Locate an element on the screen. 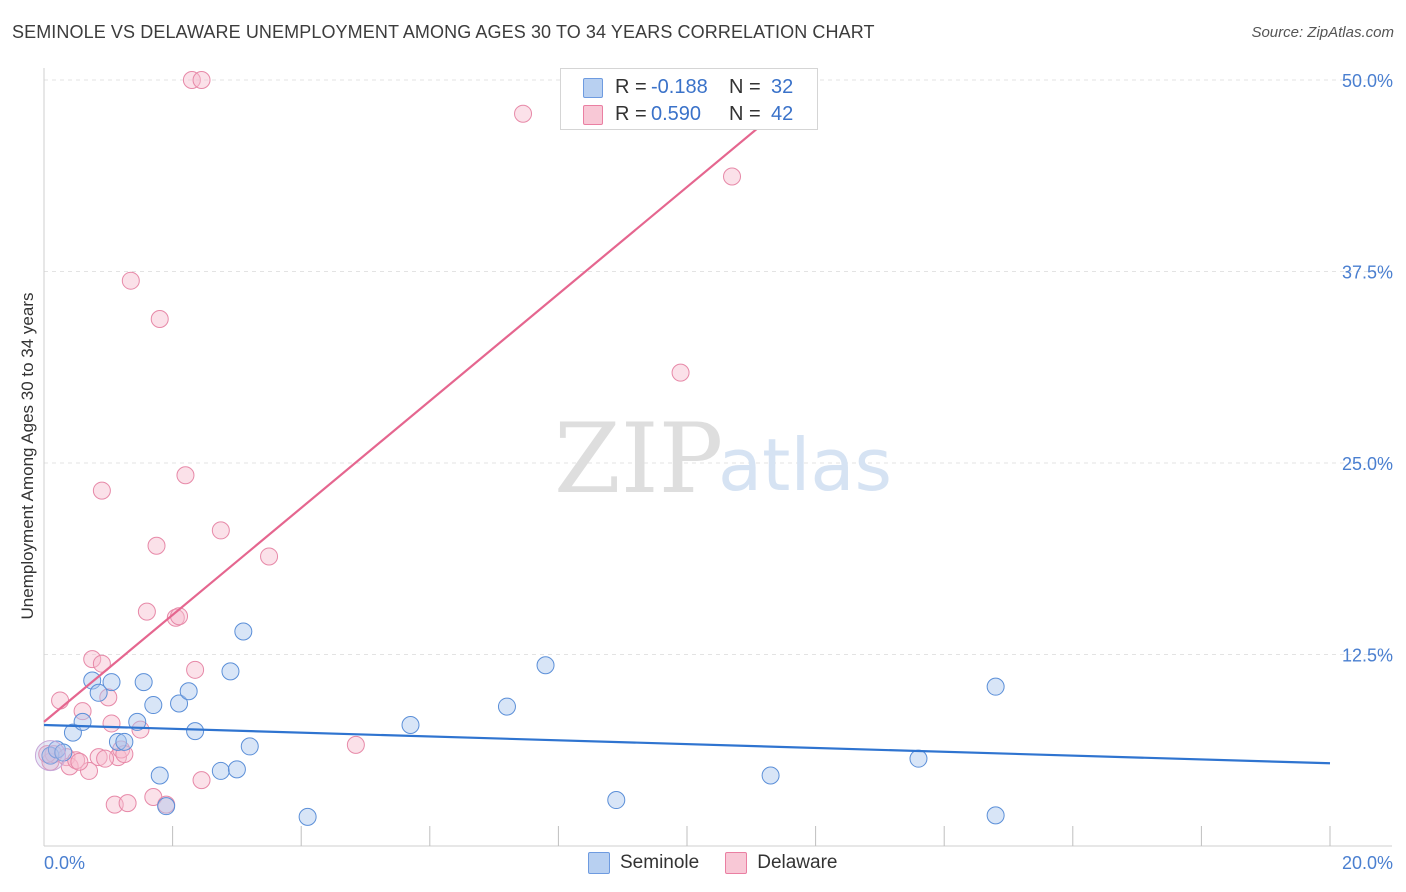 The height and width of the screenshot is (892, 1406). x-tick-label: 0.0% is located at coordinates (64, 863).